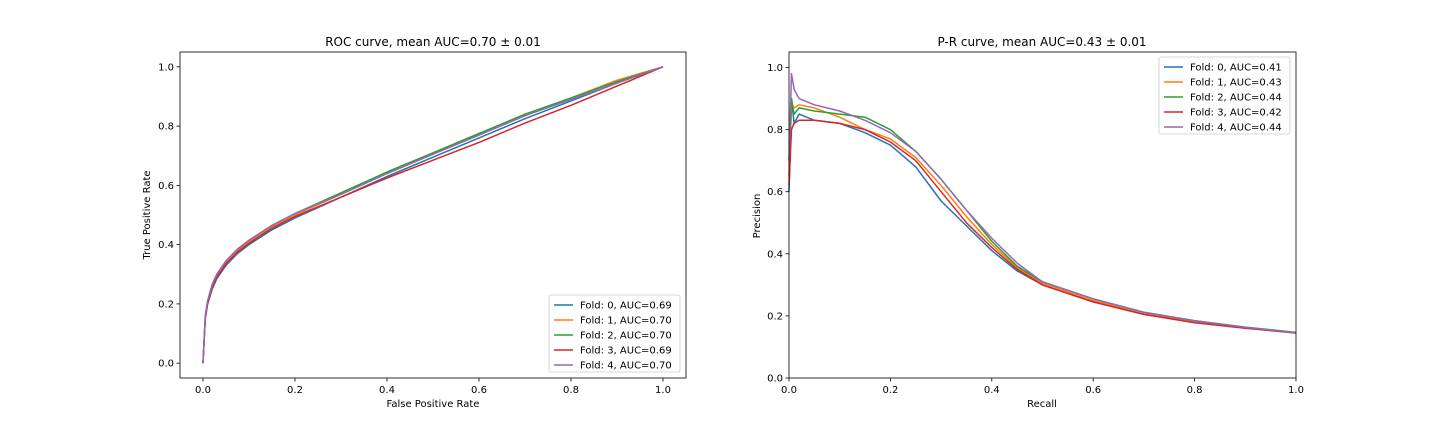 Image resolution: width=1440 pixels, height=432 pixels. I want to click on pr-ytick-label: 0.6, so click(775, 192).